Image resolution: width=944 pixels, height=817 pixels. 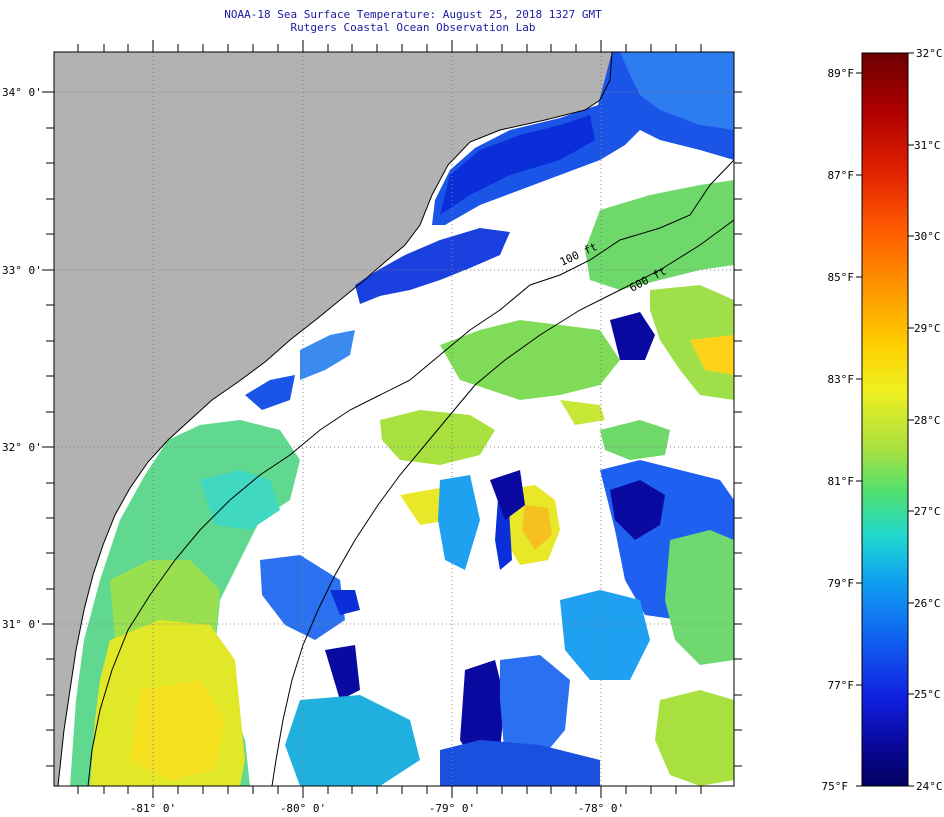 I want to click on cbar-c-24: 24°C, so click(x=929, y=786).